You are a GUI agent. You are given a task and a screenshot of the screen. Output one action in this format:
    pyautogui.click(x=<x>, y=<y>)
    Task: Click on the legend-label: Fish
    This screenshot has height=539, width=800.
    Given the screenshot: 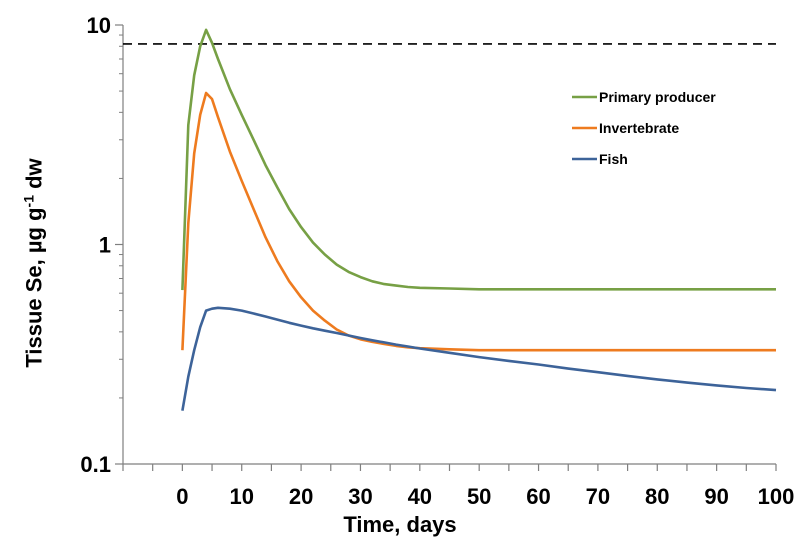 What is the action you would take?
    pyautogui.click(x=613, y=159)
    